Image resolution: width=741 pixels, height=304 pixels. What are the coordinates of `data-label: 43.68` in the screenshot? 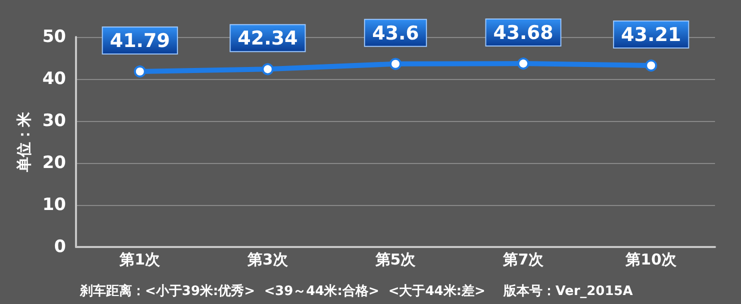 It's located at (523, 33).